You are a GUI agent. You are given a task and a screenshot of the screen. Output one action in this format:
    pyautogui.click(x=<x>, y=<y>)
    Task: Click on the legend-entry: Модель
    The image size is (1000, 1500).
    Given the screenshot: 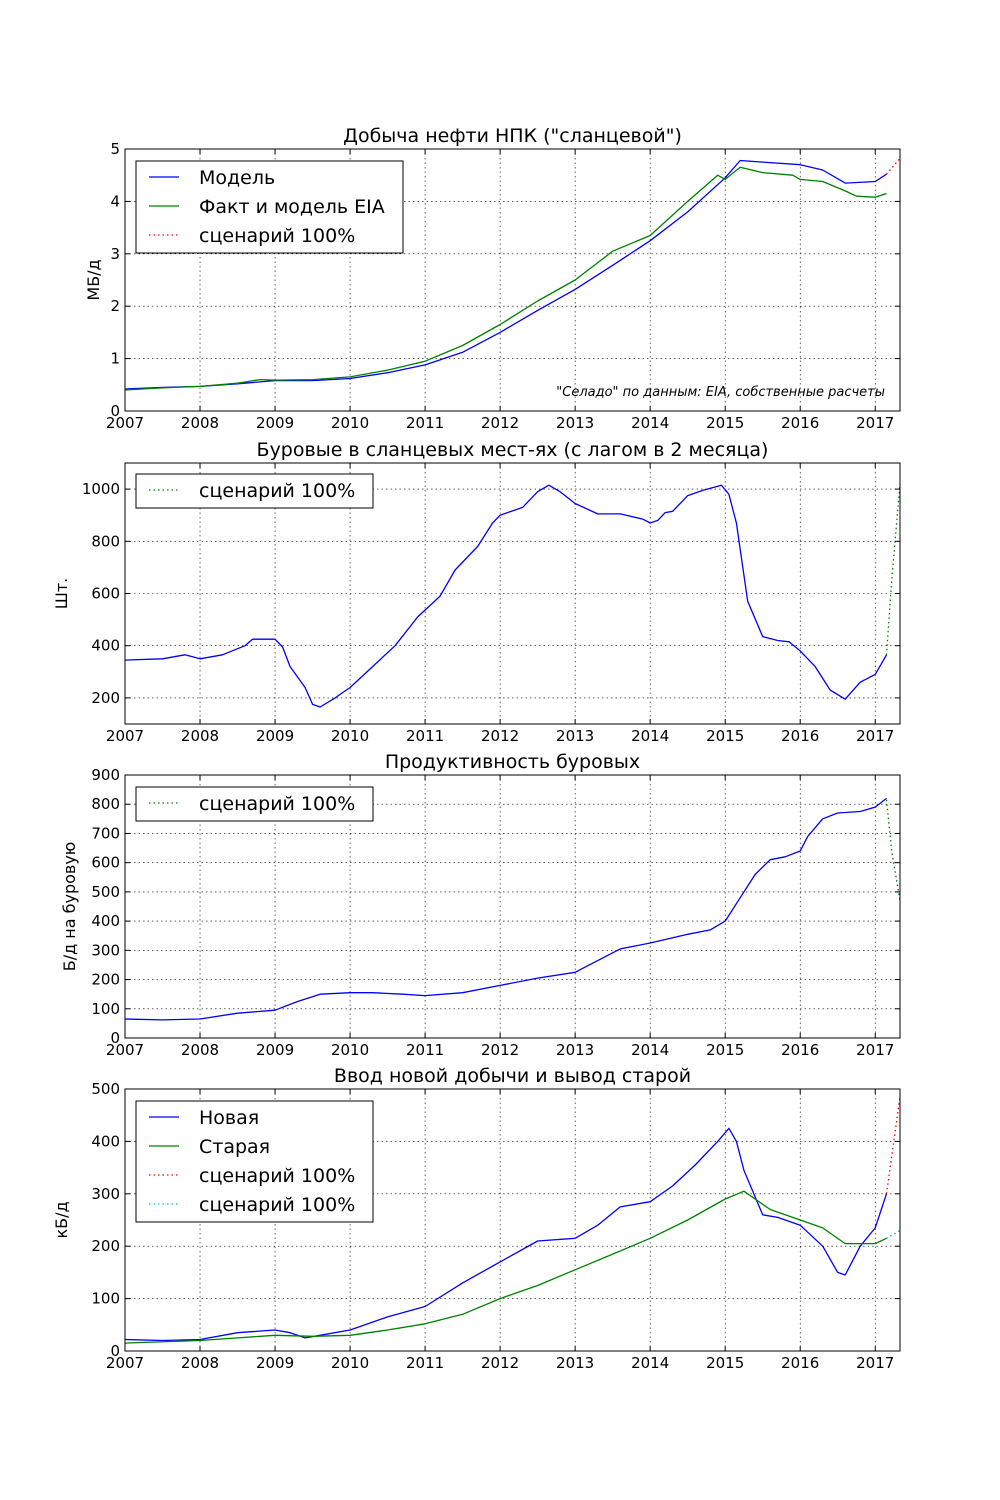 What is the action you would take?
    pyautogui.click(x=237, y=178)
    